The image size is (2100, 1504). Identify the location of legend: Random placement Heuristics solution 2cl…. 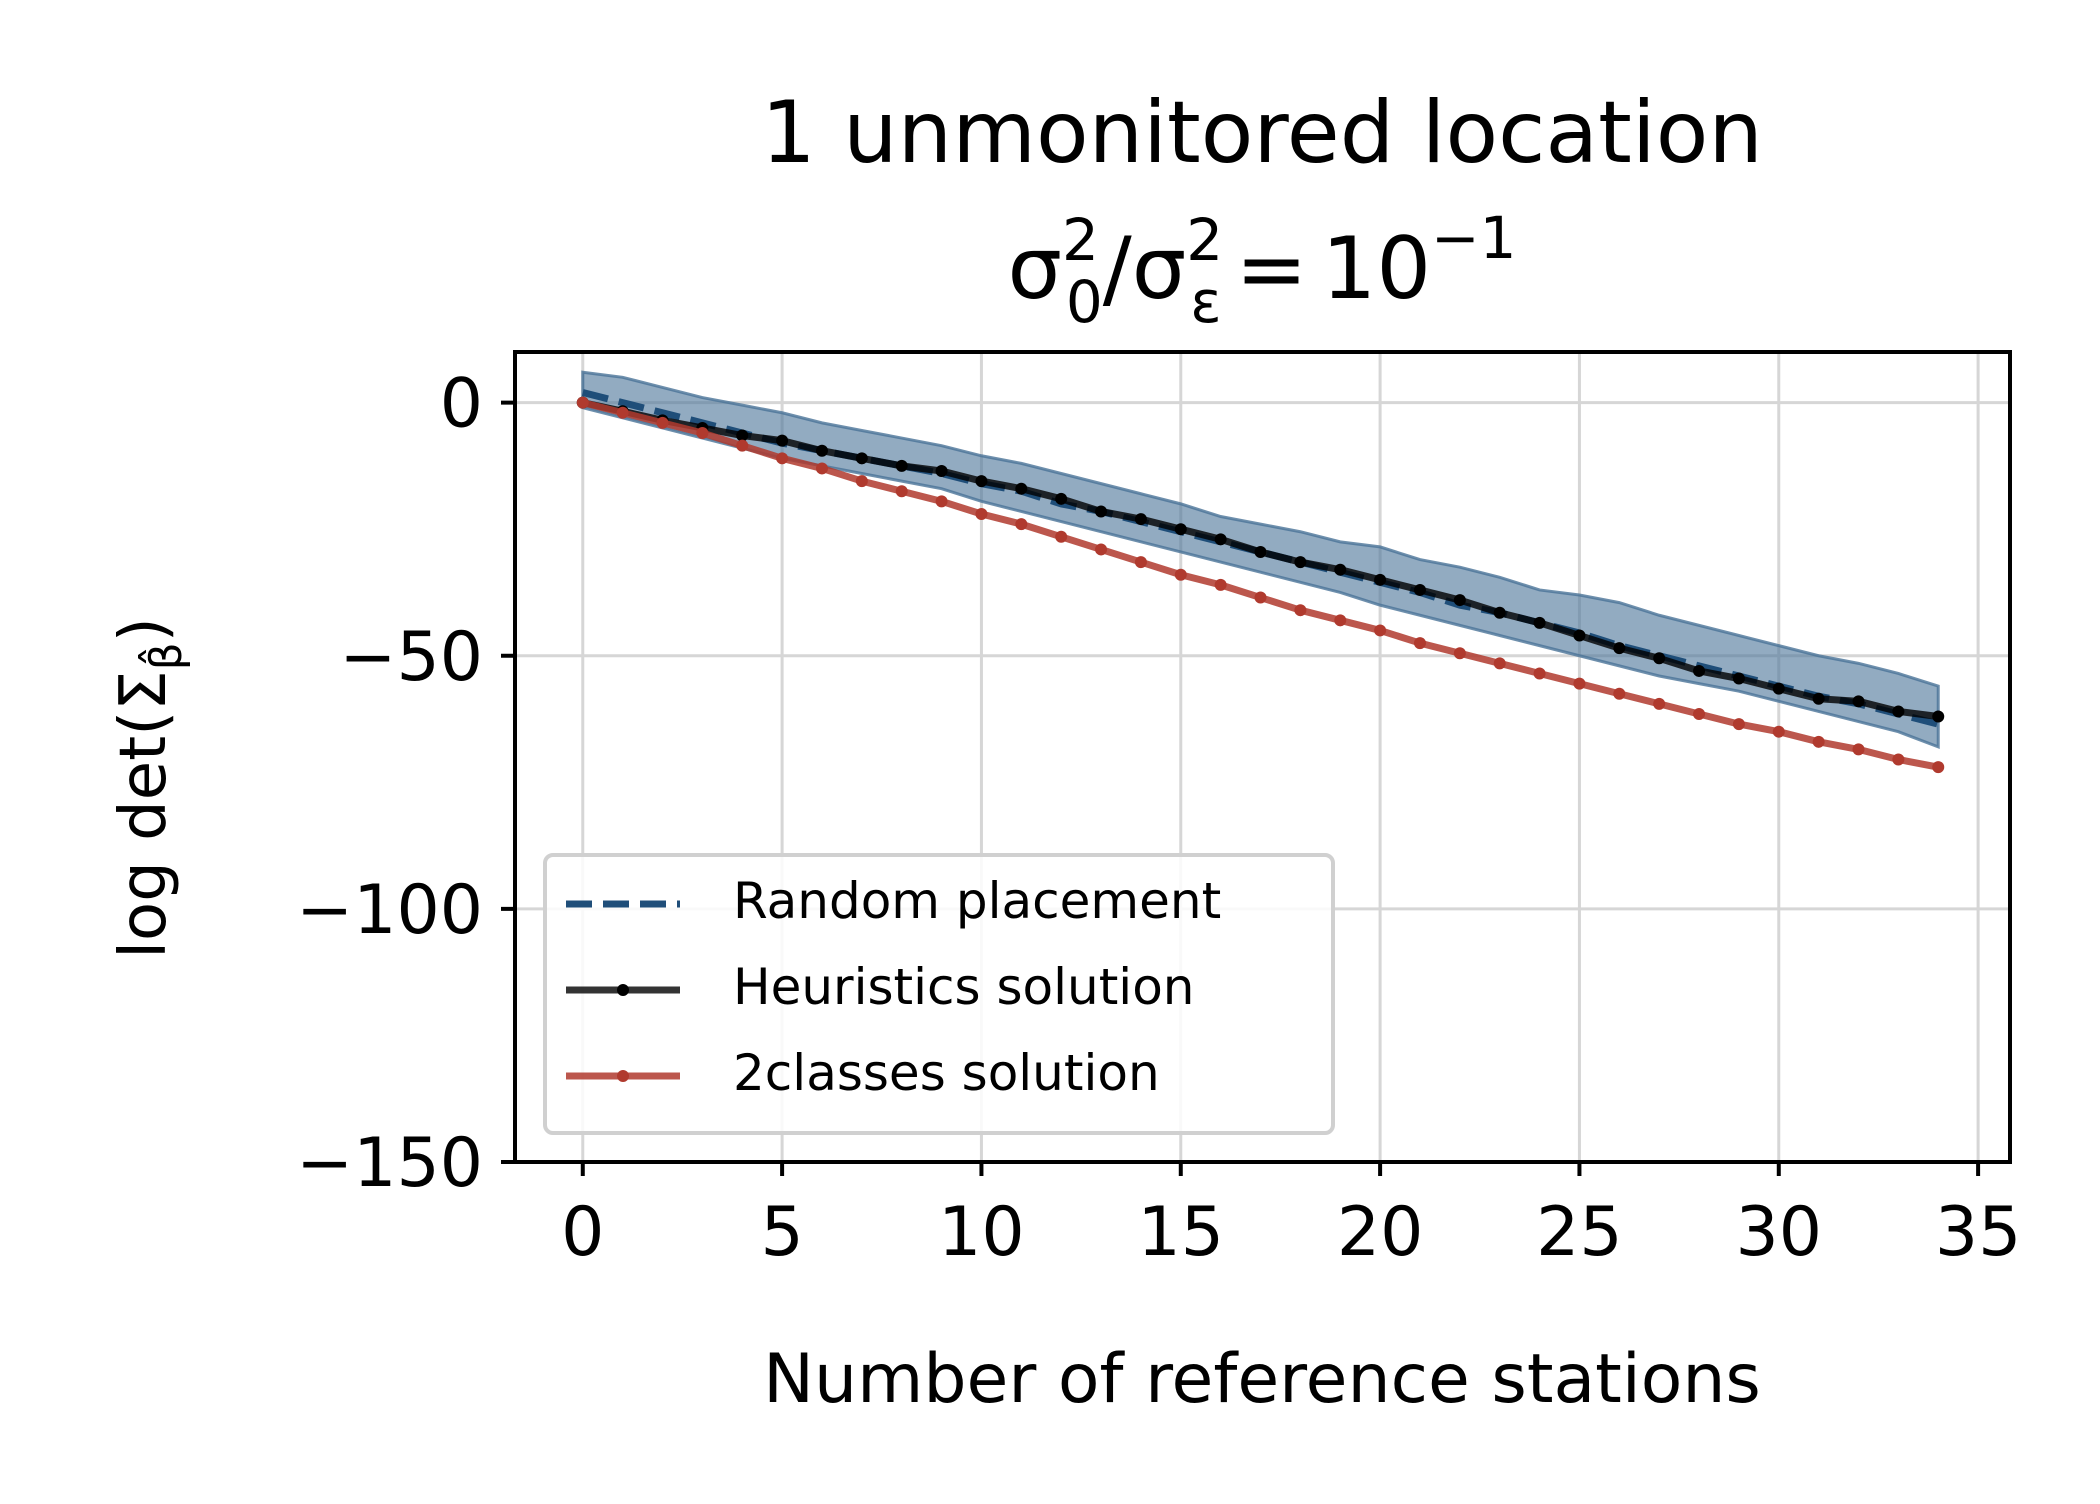
(939, 994).